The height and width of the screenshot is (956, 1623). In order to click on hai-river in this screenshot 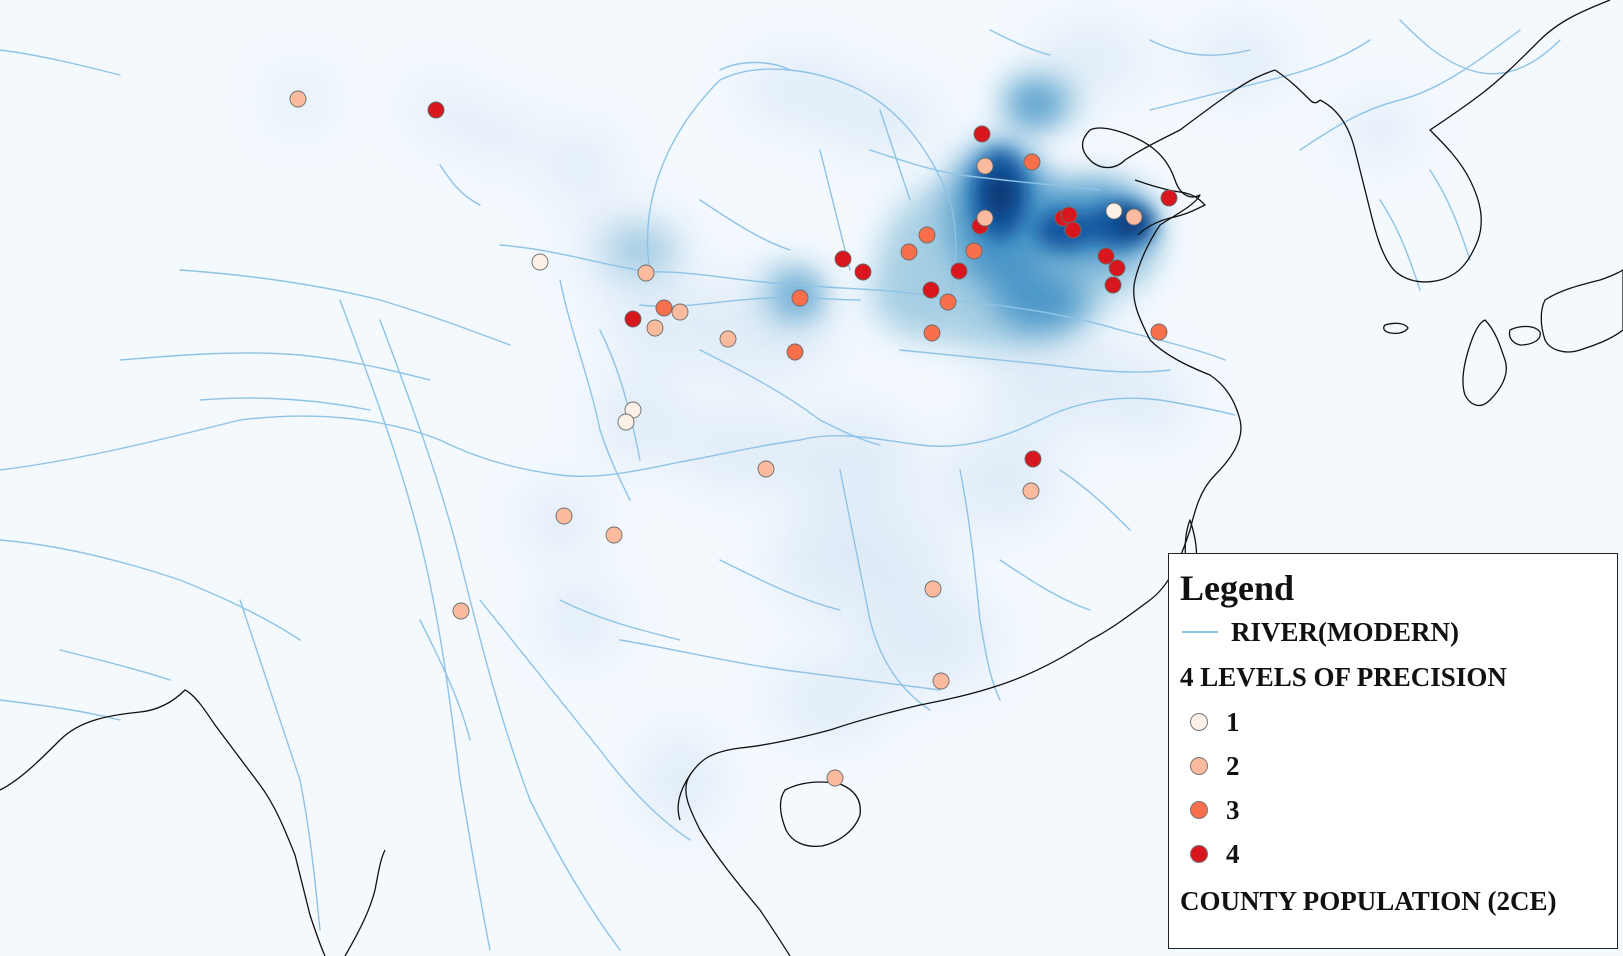, I will do `click(985, 170)`.